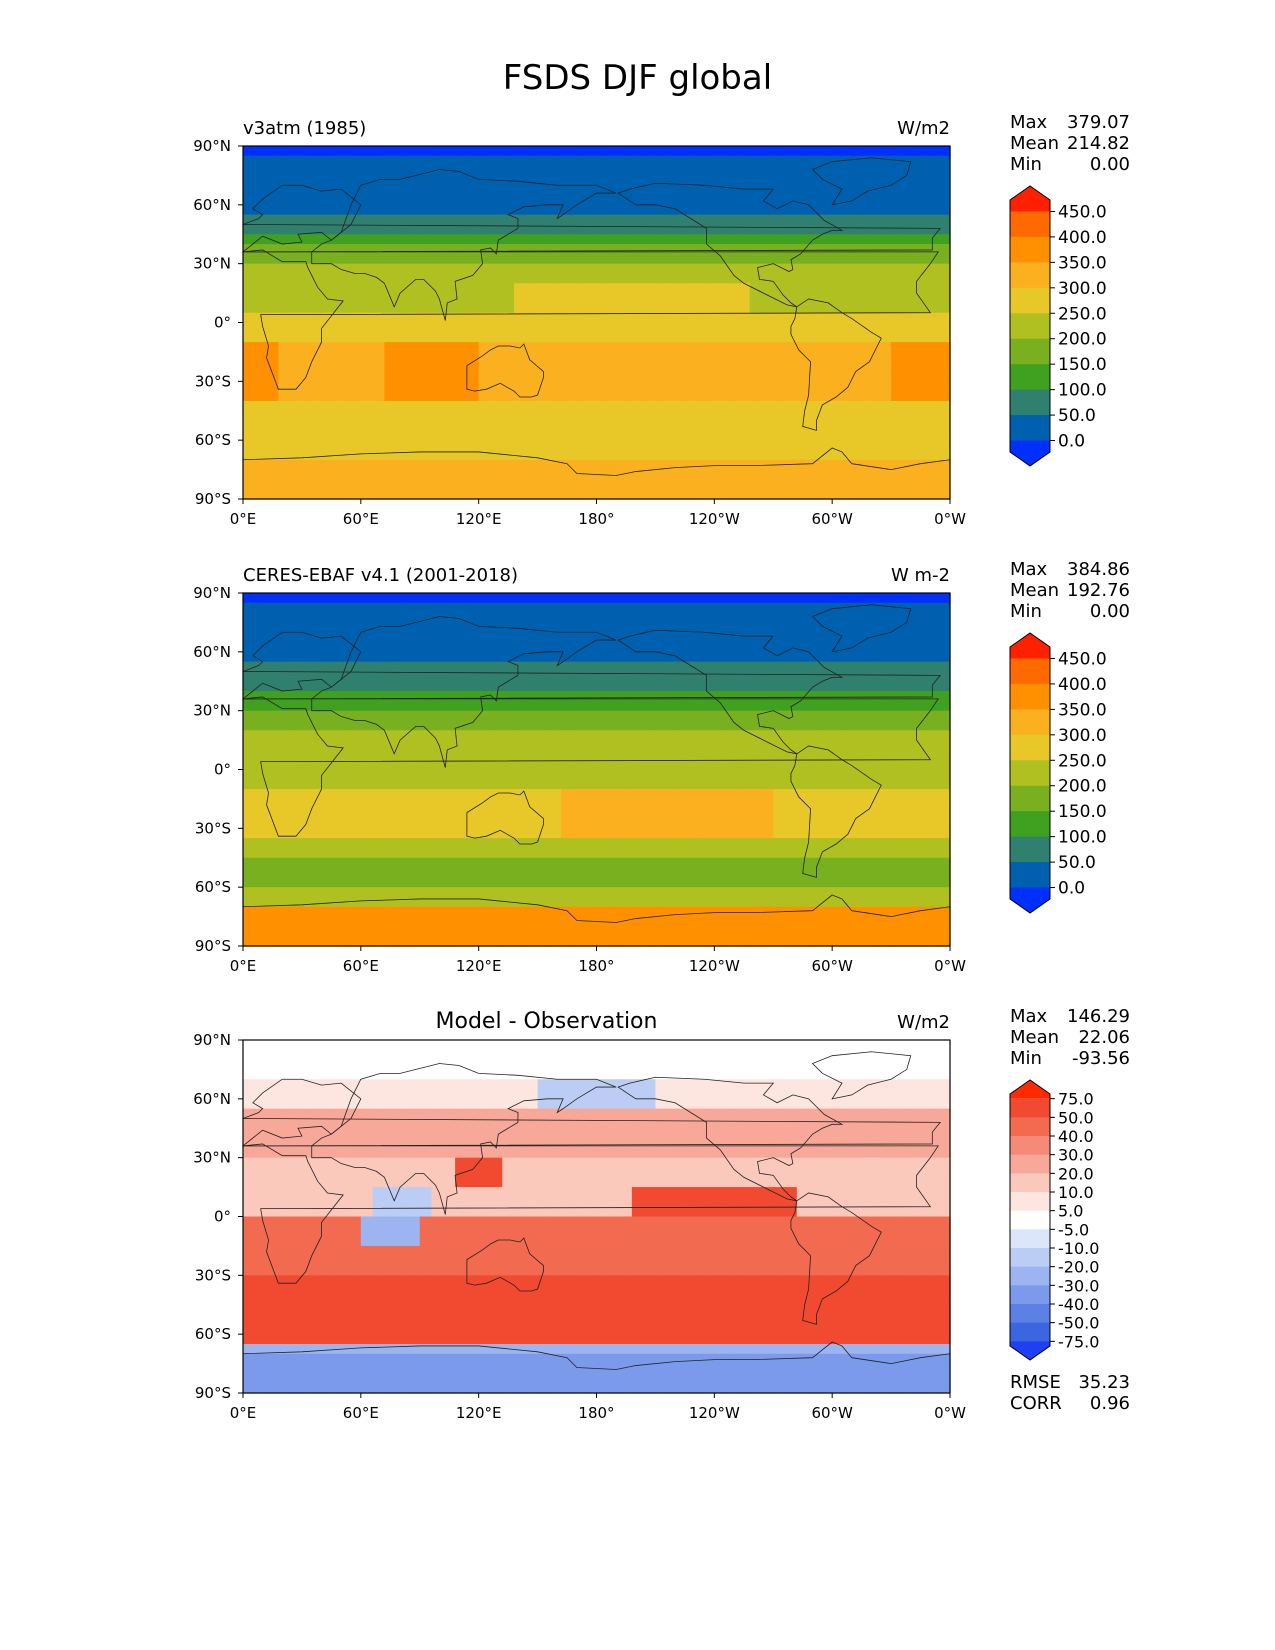 The image size is (1275, 1650). Describe the element at coordinates (1082, 761) in the screenshot. I see `colorbar-tick-label: 250.0` at that location.